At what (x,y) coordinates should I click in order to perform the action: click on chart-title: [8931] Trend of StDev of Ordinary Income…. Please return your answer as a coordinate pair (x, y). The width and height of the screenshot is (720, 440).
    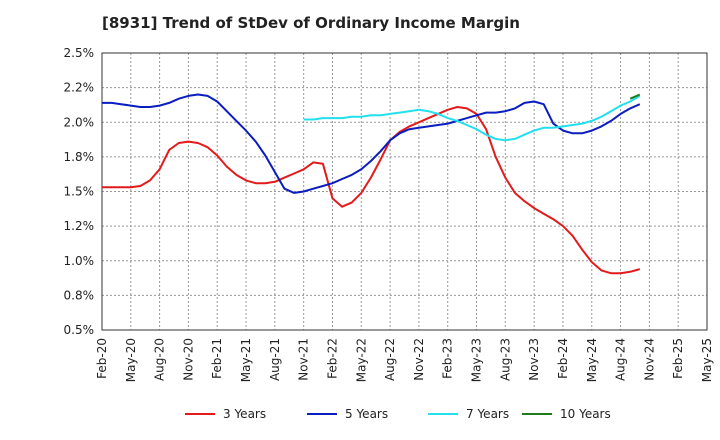
    Looking at the image, I should click on (311, 23).